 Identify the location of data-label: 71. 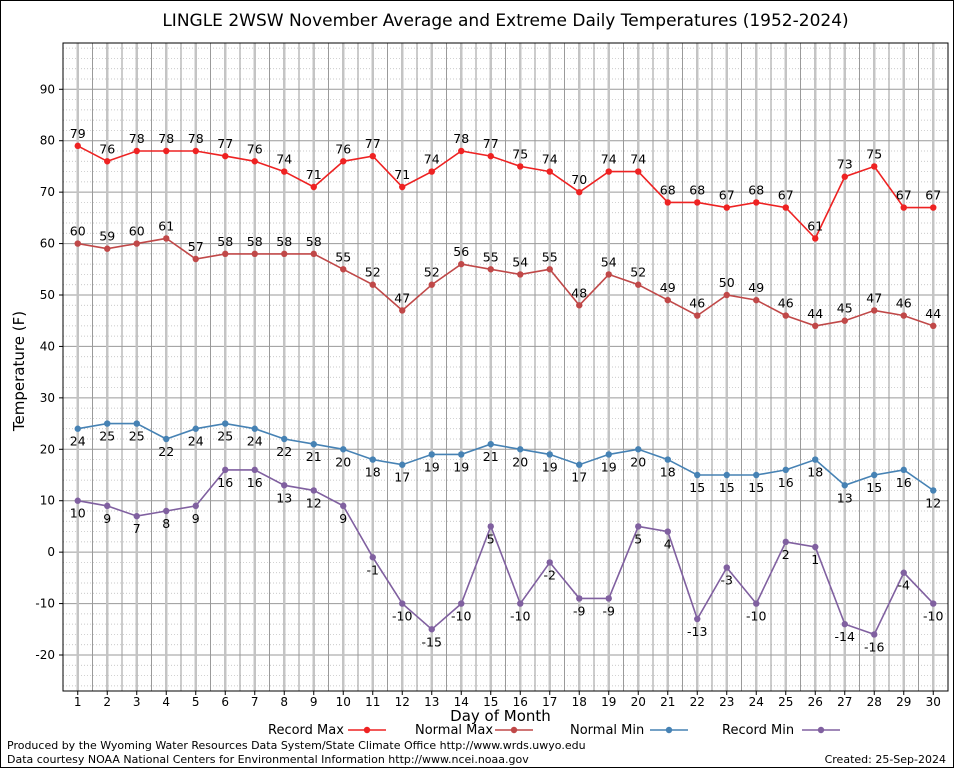
(314, 174).